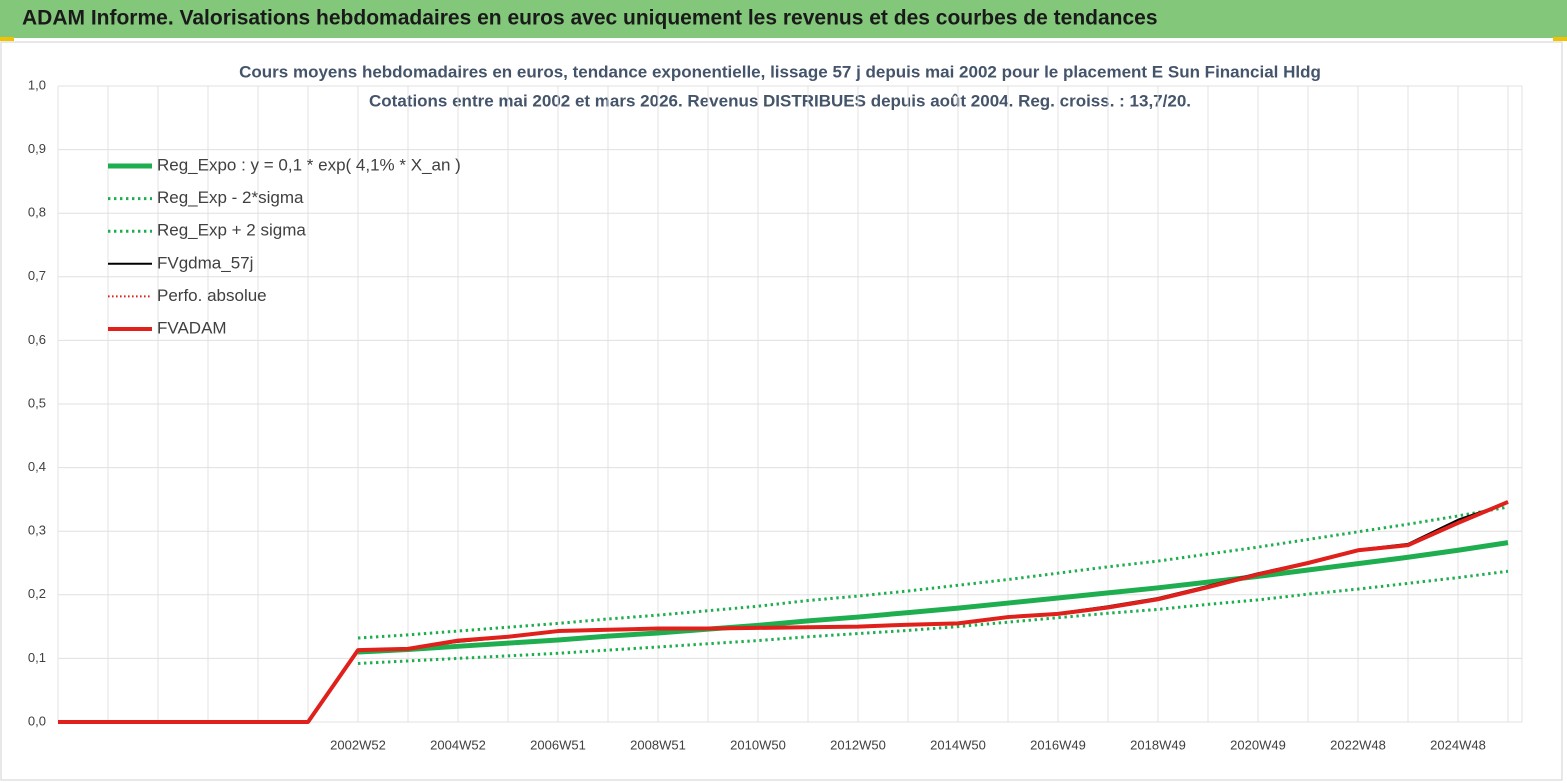  Describe the element at coordinates (758, 744) in the screenshot. I see `x-tick-label: 2010W50` at that location.